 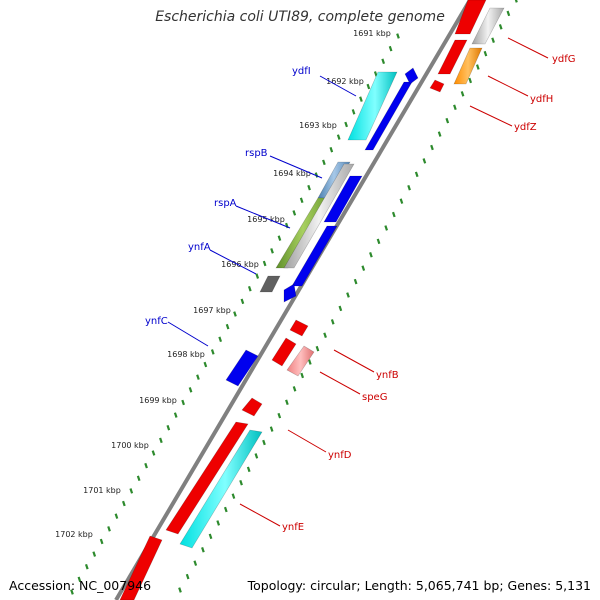 What do you see at coordinates (130, 445) in the screenshot?
I see `ruler-label: 1700 kbp` at bounding box center [130, 445].